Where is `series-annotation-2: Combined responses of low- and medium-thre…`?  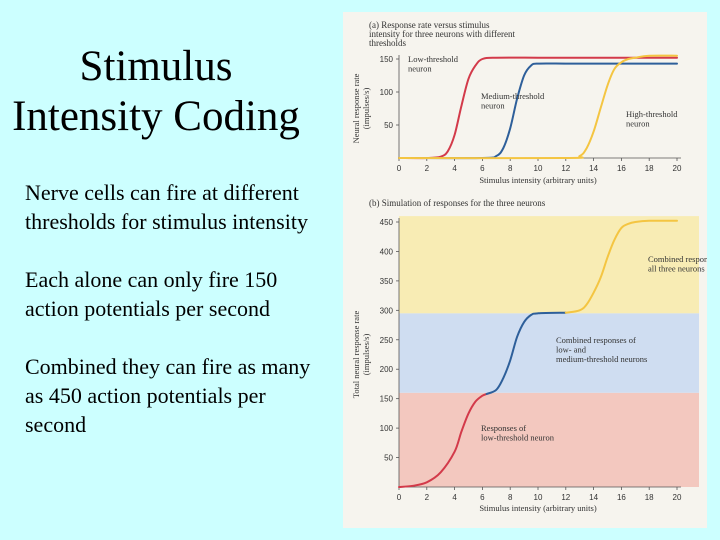 series-annotation-2: Combined responses of low- and medium-thre… is located at coordinates (601, 349).